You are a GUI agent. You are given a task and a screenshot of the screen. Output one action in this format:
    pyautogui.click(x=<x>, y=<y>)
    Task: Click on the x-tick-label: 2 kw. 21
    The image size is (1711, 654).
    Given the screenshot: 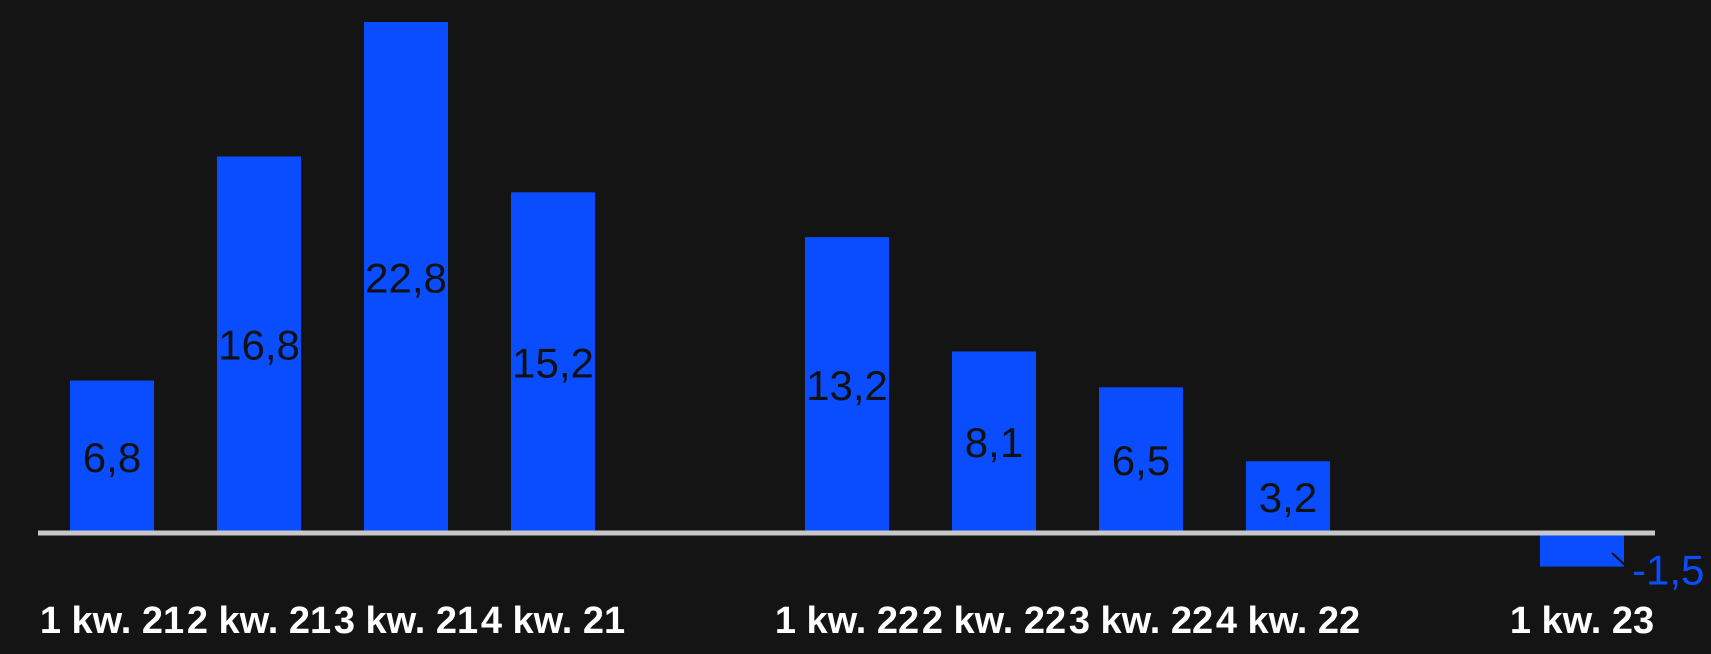 What is the action you would take?
    pyautogui.click(x=259, y=621)
    